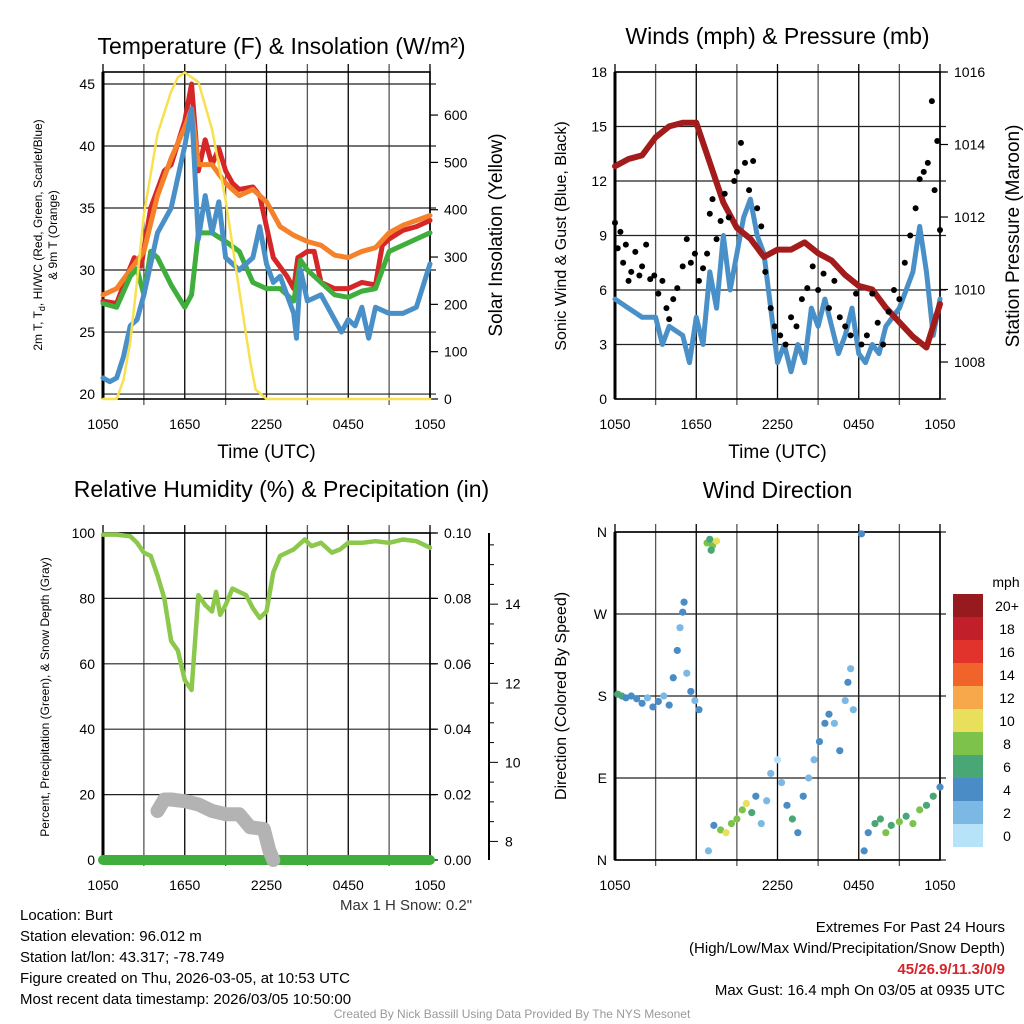  I want to click on y-tick-label: 3, so click(603, 345).